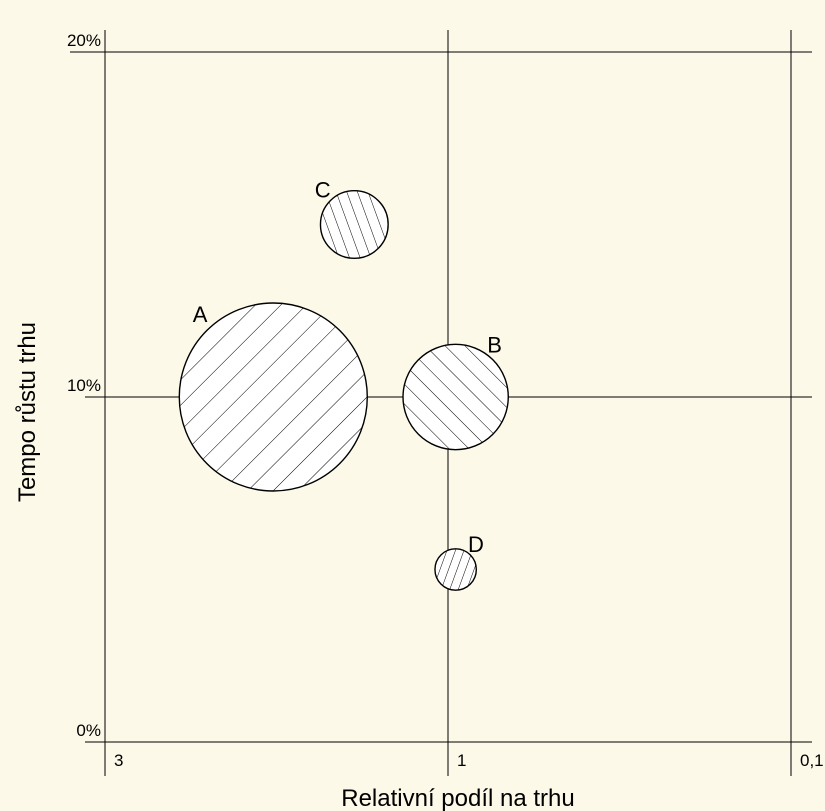 The image size is (825, 811). What do you see at coordinates (455, 397) in the screenshot?
I see `bubble-b` at bounding box center [455, 397].